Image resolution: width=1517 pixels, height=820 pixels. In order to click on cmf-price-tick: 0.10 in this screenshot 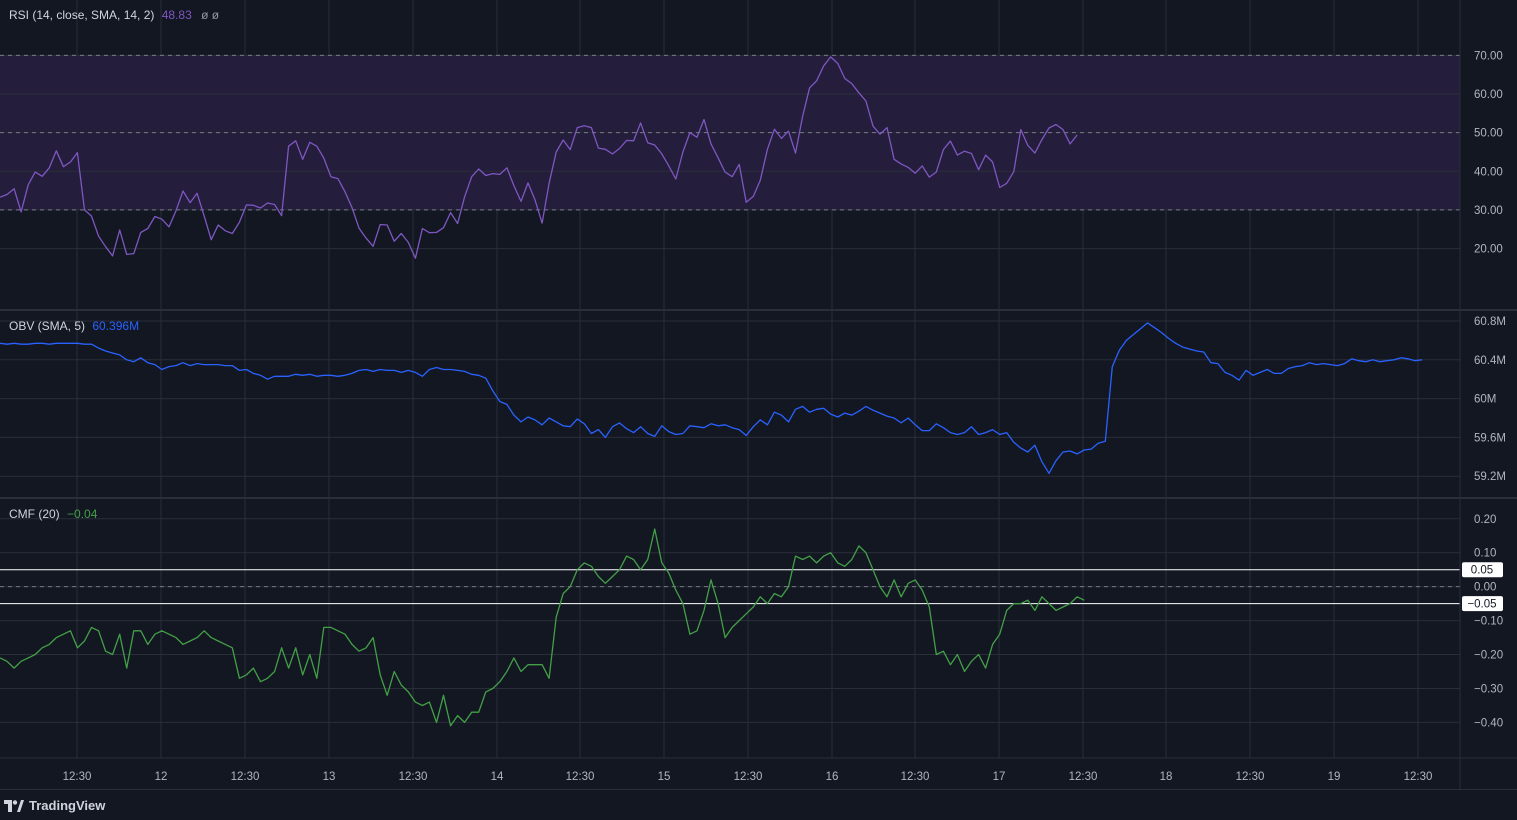, I will do `click(1485, 554)`.